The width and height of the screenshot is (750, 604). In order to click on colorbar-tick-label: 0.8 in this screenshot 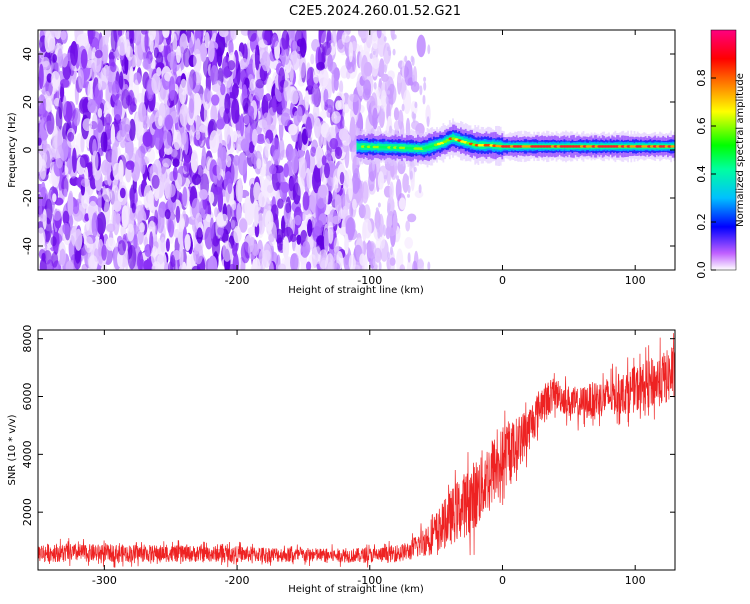, I will do `click(701, 78)`.